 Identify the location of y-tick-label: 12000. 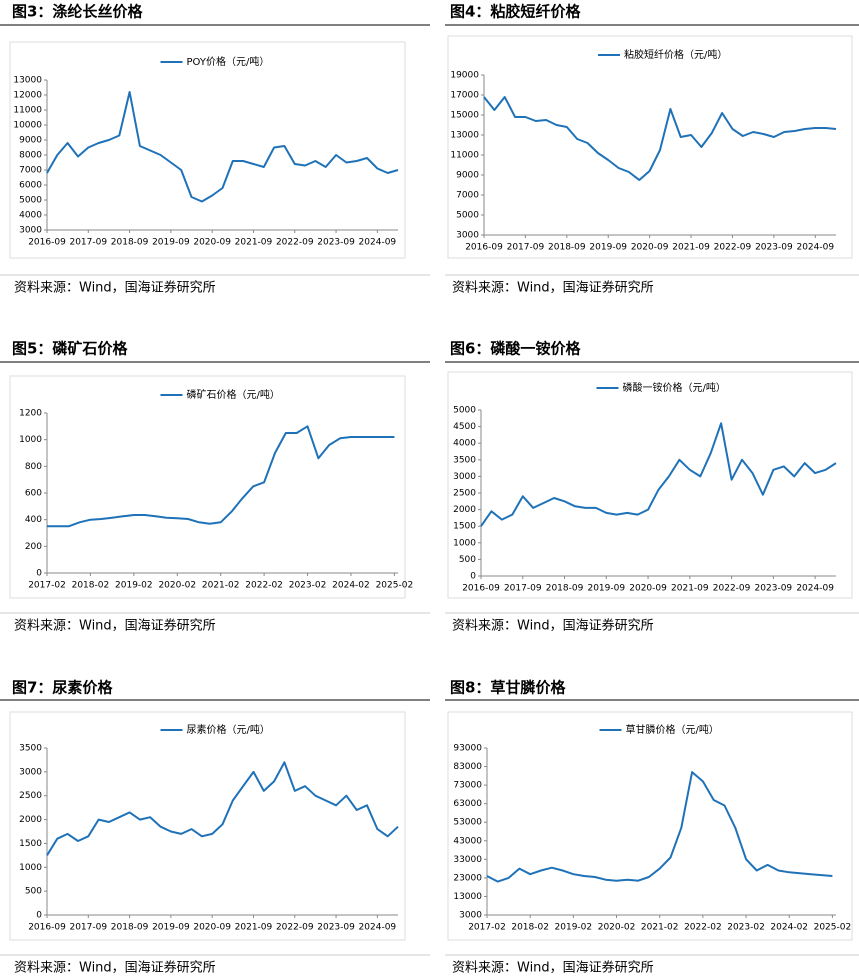
(27, 96).